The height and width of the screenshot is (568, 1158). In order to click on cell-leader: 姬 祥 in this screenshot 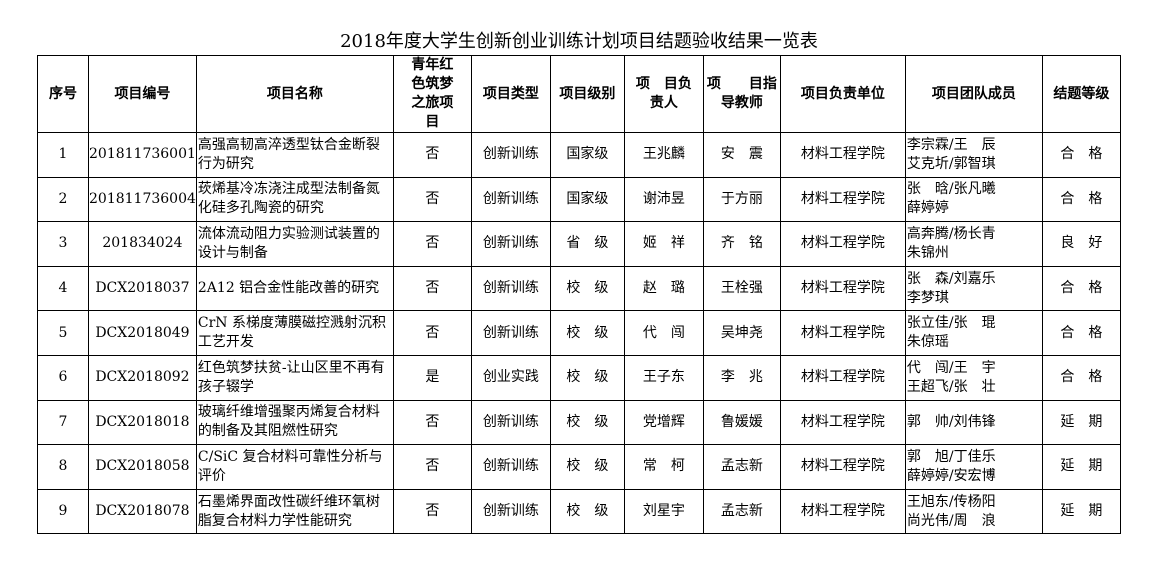, I will do `click(663, 244)`.